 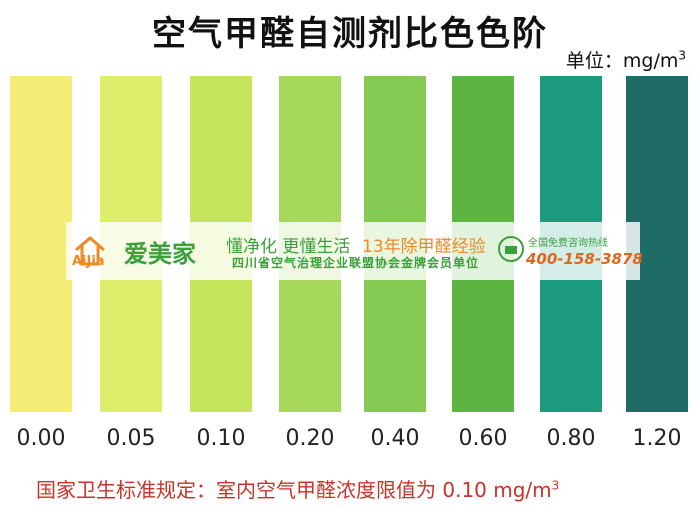 I want to click on swatch-label: 0.10, so click(x=221, y=438).